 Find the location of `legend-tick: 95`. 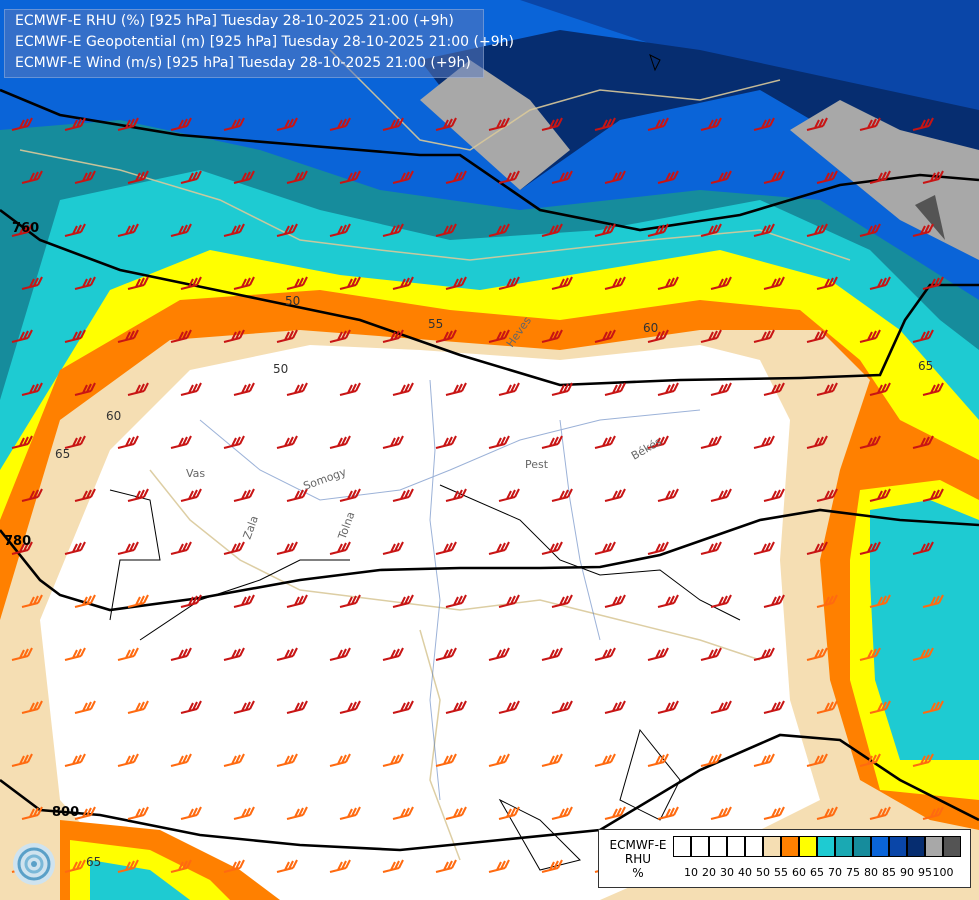

legend-tick: 95 is located at coordinates (925, 872).